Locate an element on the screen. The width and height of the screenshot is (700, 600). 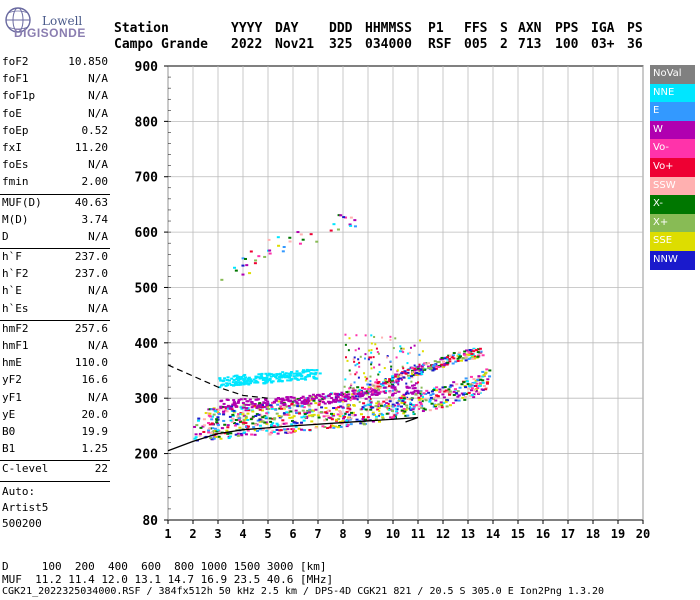
param-name: hmF2 is located at coordinates (15, 328).